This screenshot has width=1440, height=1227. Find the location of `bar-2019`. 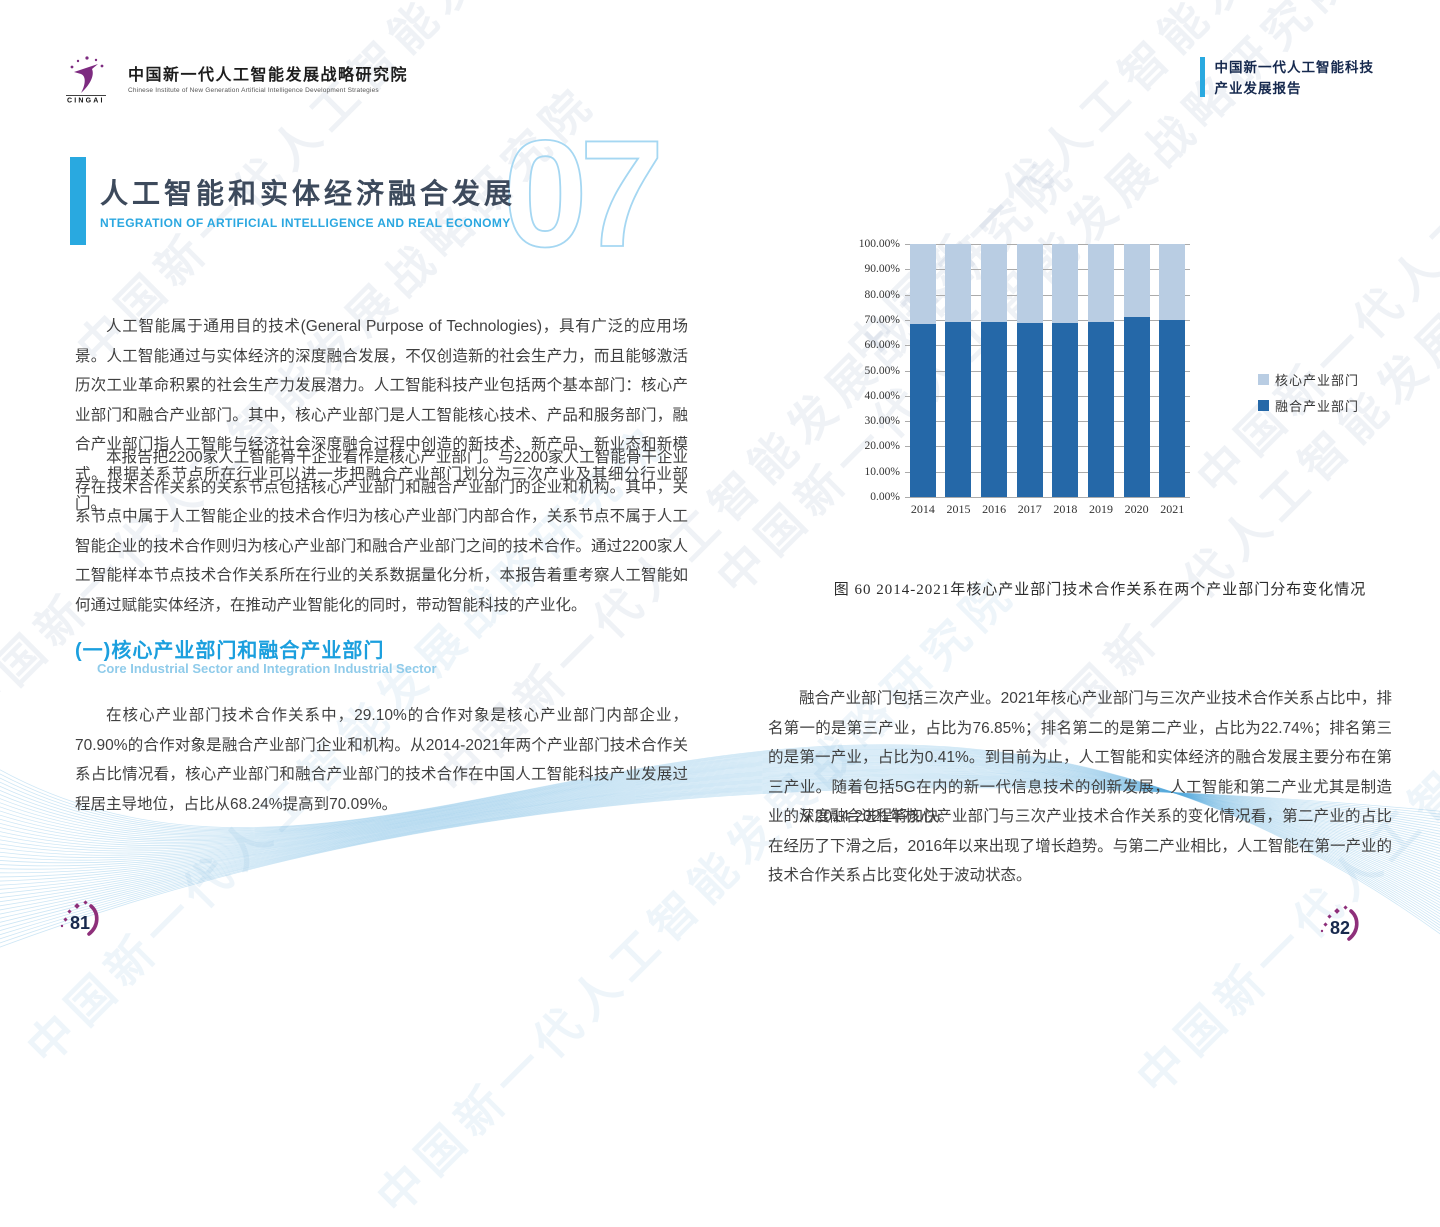

bar-2019 is located at coordinates (1100, 370).